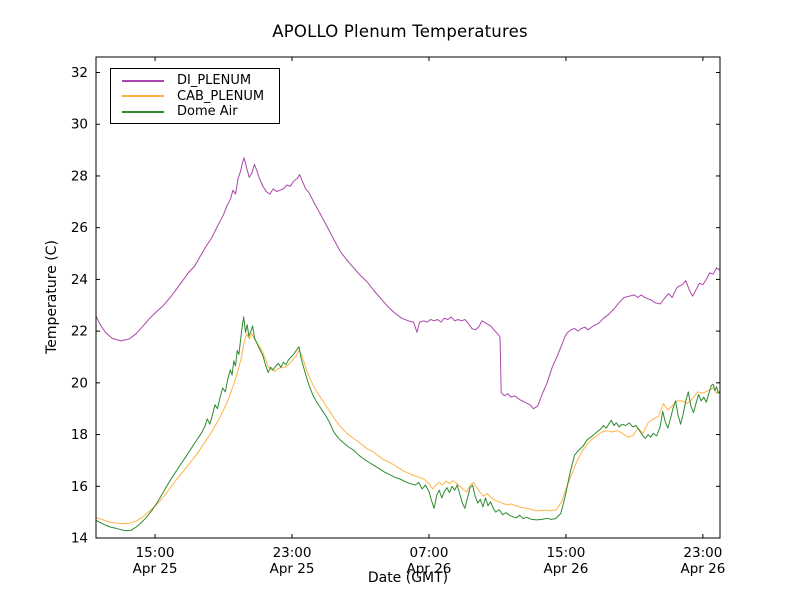 The height and width of the screenshot is (600, 800). What do you see at coordinates (79, 176) in the screenshot?
I see `y-tick-label: 28` at bounding box center [79, 176].